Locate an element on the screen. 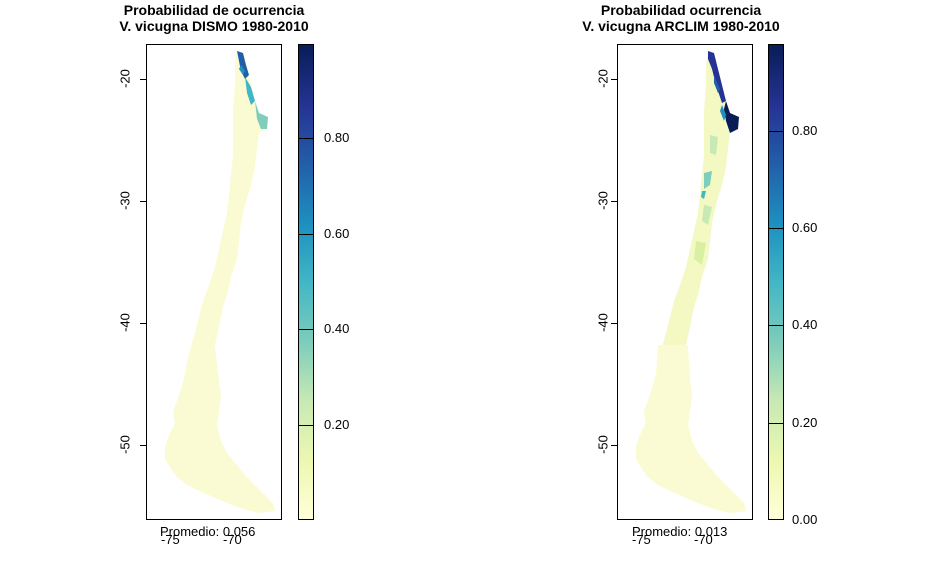  colorbar-label: 0.00 is located at coordinates (805, 519).